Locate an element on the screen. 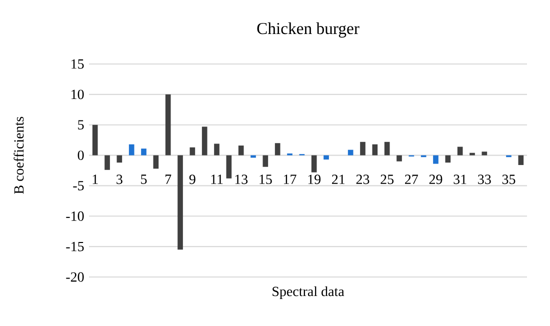  x-tick-label: 7 is located at coordinates (169, 179).